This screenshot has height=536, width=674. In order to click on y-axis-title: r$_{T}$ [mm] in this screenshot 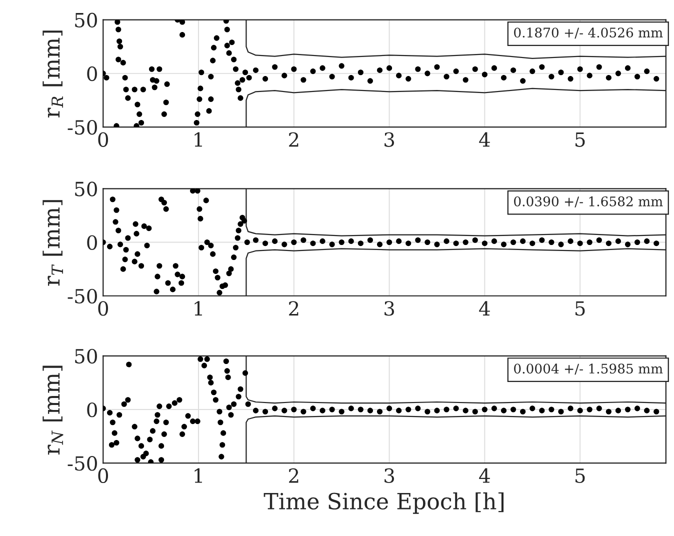, I will do `click(53, 243)`.